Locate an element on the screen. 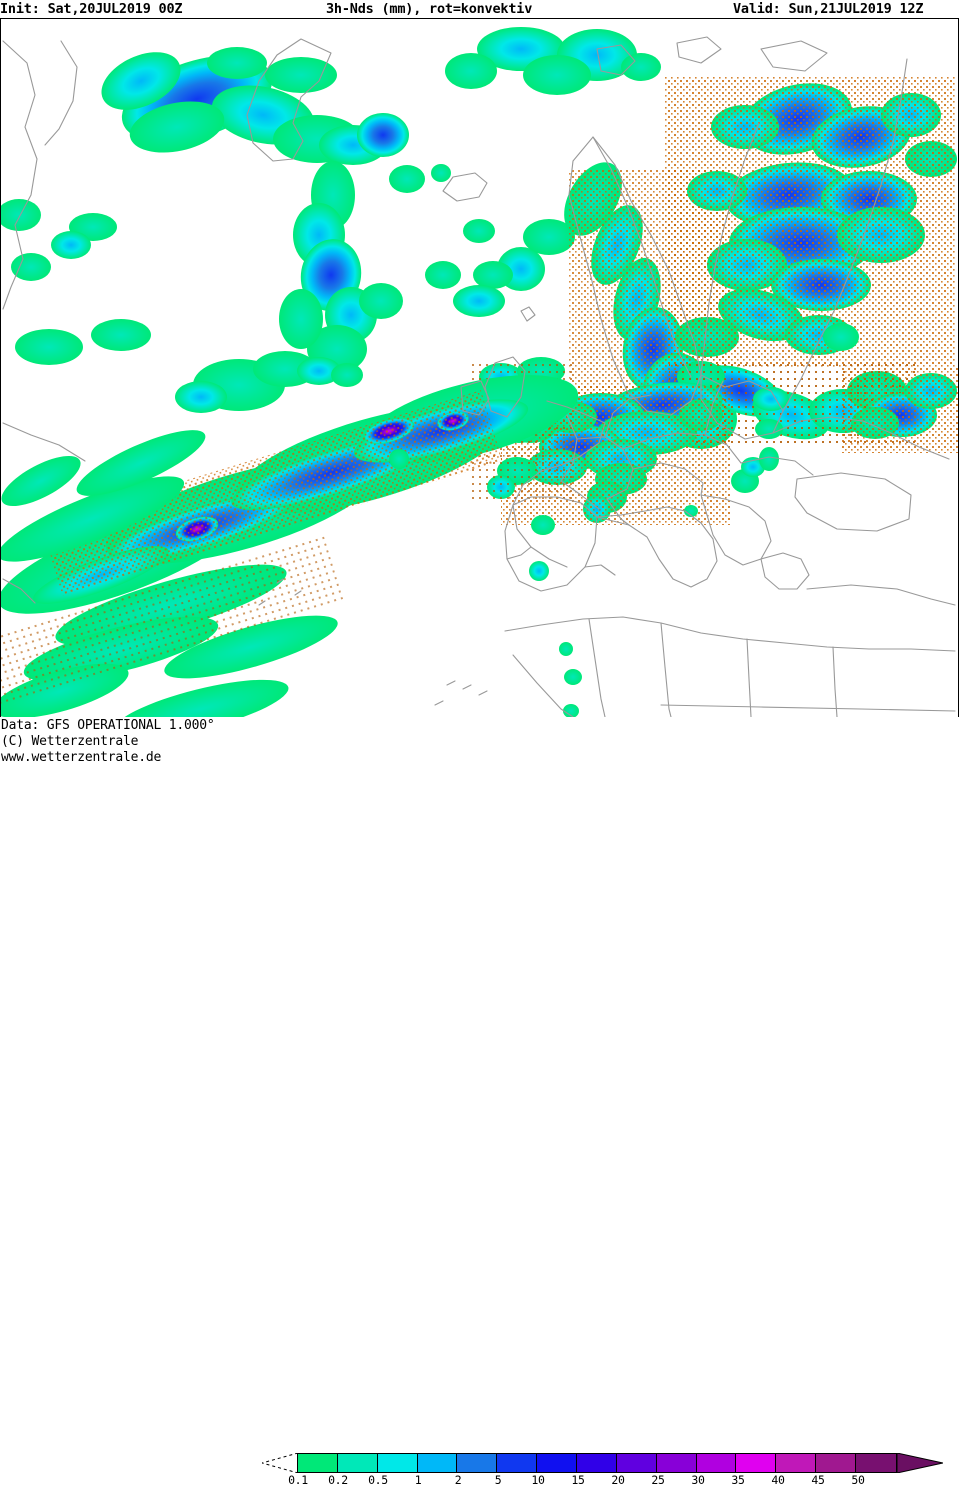 This screenshot has height=1487, width=959. coast-bermuda-area is located at coordinates (19, 591).